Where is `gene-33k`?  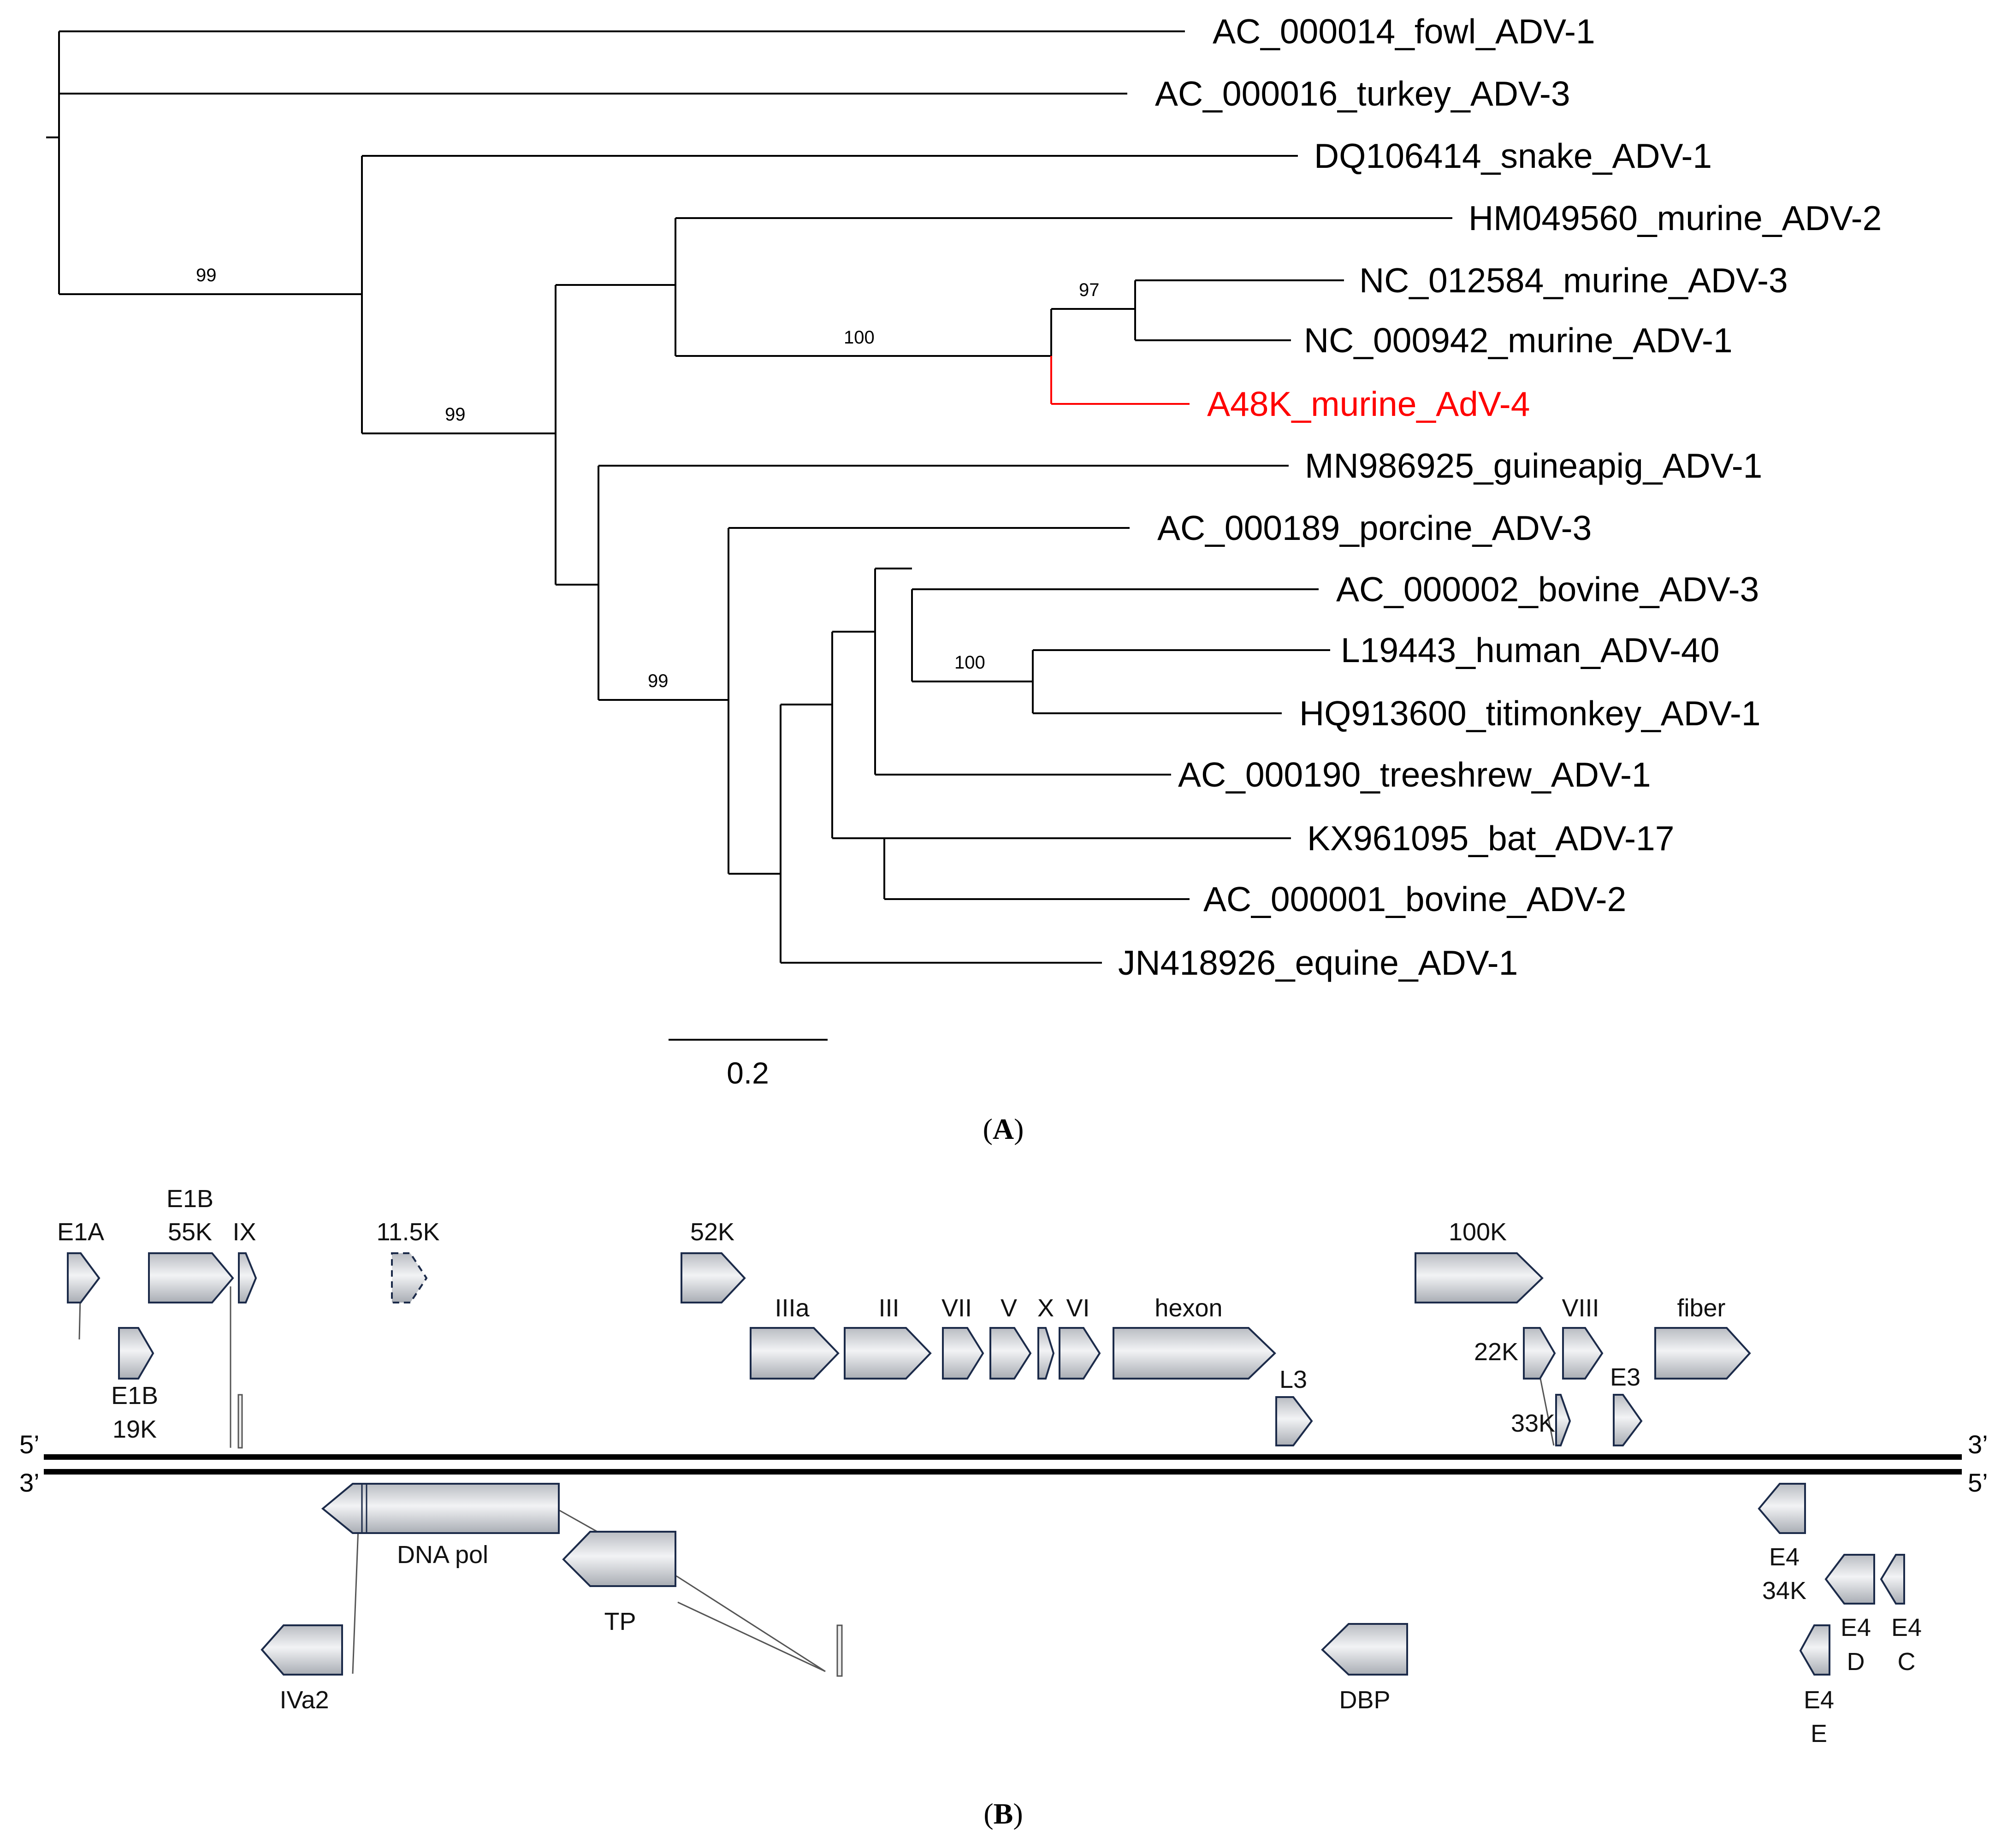 gene-33k is located at coordinates (1563, 1420).